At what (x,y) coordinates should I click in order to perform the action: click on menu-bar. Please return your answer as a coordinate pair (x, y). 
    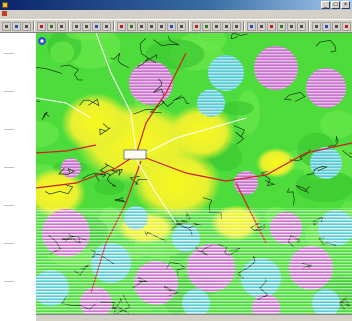
    Looking at the image, I should click on (176, 14).